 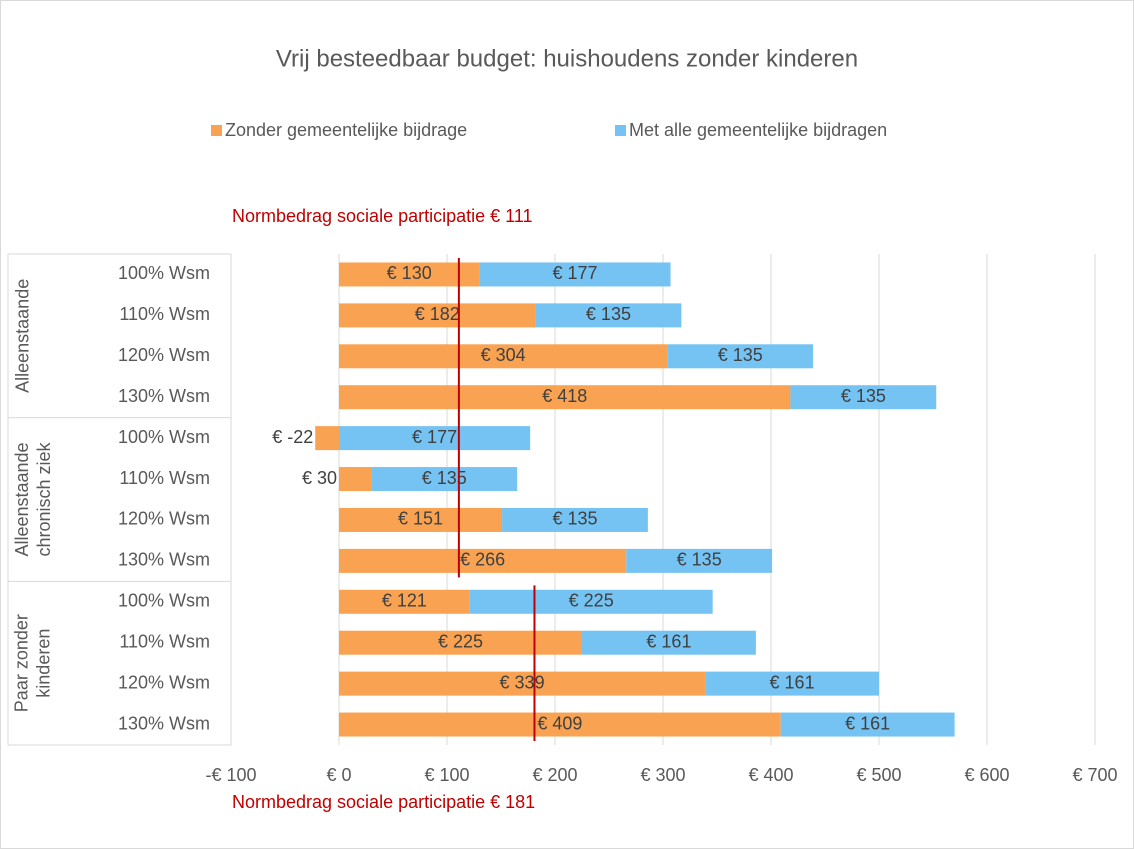 I want to click on value-label: € 409, so click(x=559, y=723).